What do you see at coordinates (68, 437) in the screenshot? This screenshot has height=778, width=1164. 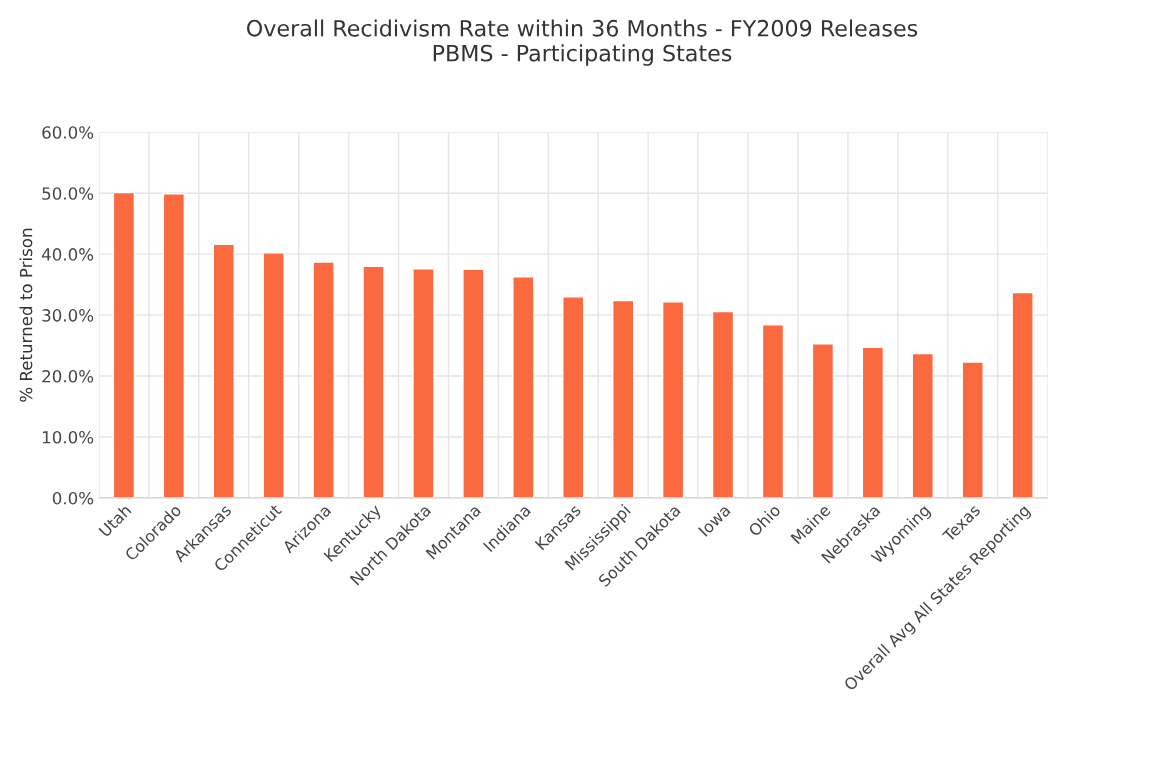 I see `y-tick-label: 10.0%` at bounding box center [68, 437].